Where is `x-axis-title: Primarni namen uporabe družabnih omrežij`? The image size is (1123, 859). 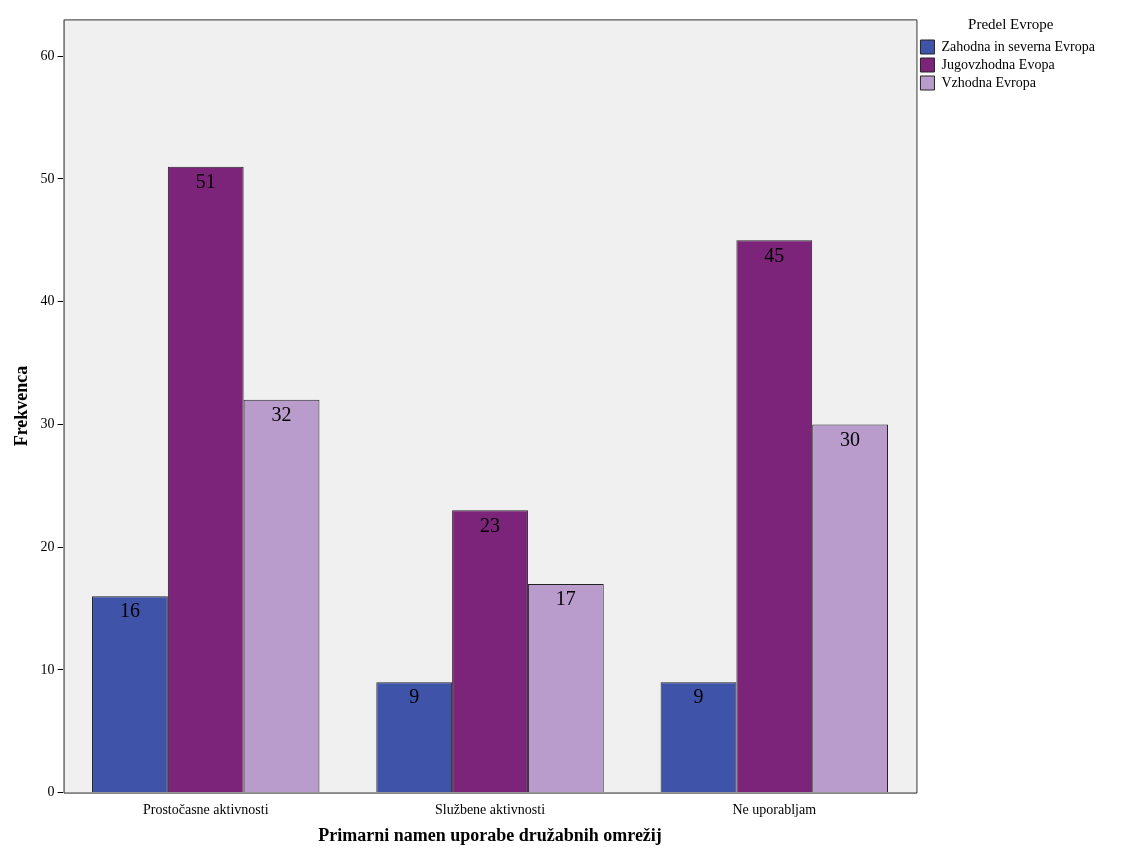
x-axis-title: Primarni namen uporabe družabnih omrežij is located at coordinates (490, 834).